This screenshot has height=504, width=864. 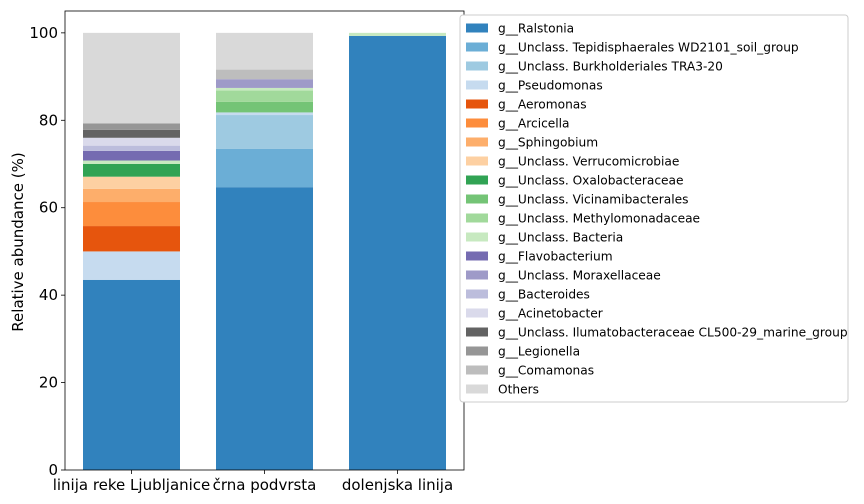 I want to click on legend-entry: g__Aeromonas, so click(x=542, y=105).